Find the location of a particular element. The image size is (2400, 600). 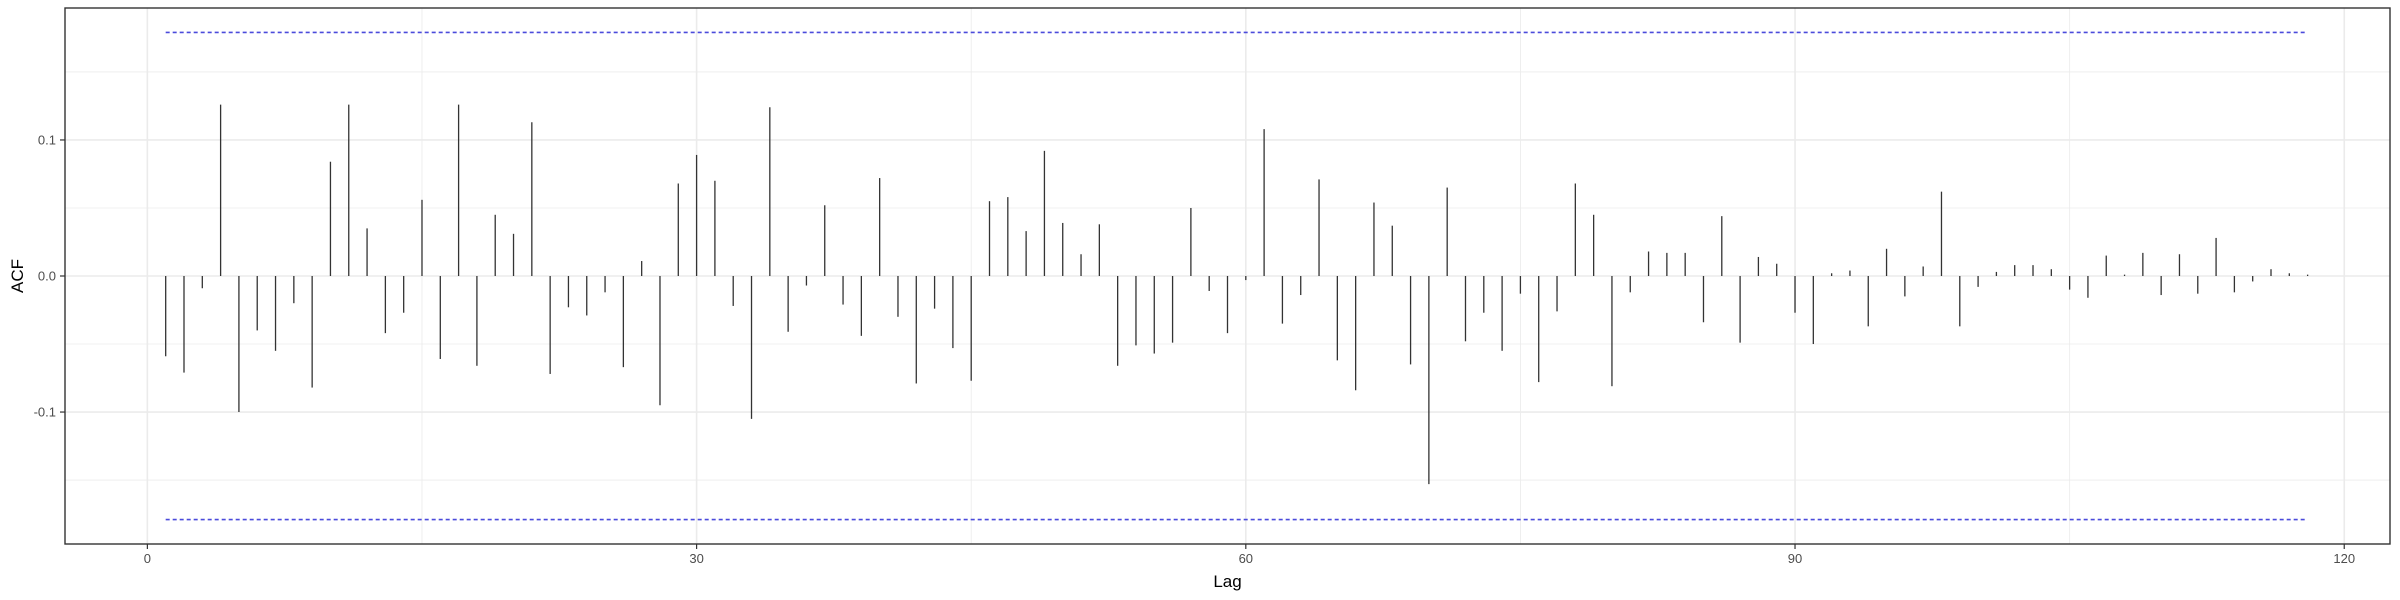

y-tick-label: -0.1 is located at coordinates (45, 412).